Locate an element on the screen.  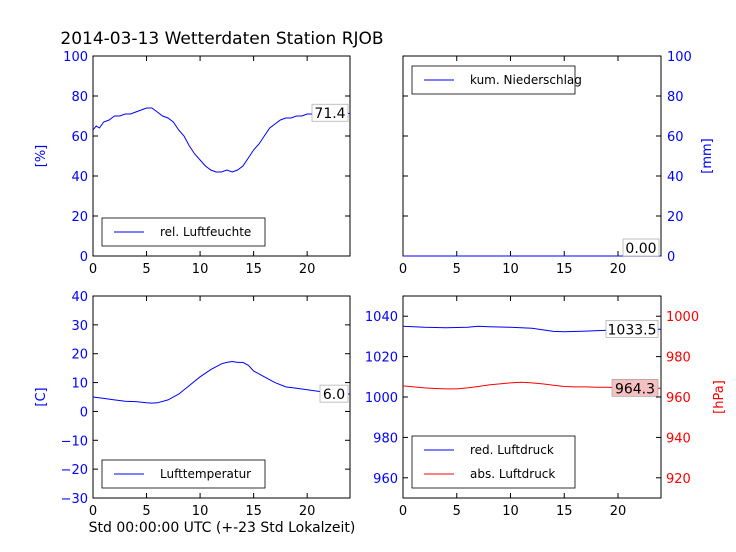
y-tick-label: 10 is located at coordinates (79, 384).